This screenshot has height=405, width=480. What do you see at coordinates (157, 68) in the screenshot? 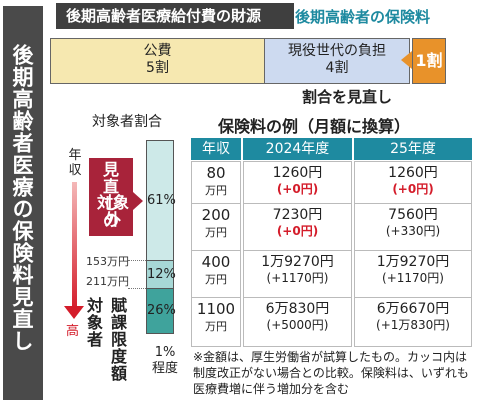
I see `public-share: 5割` at bounding box center [157, 68].